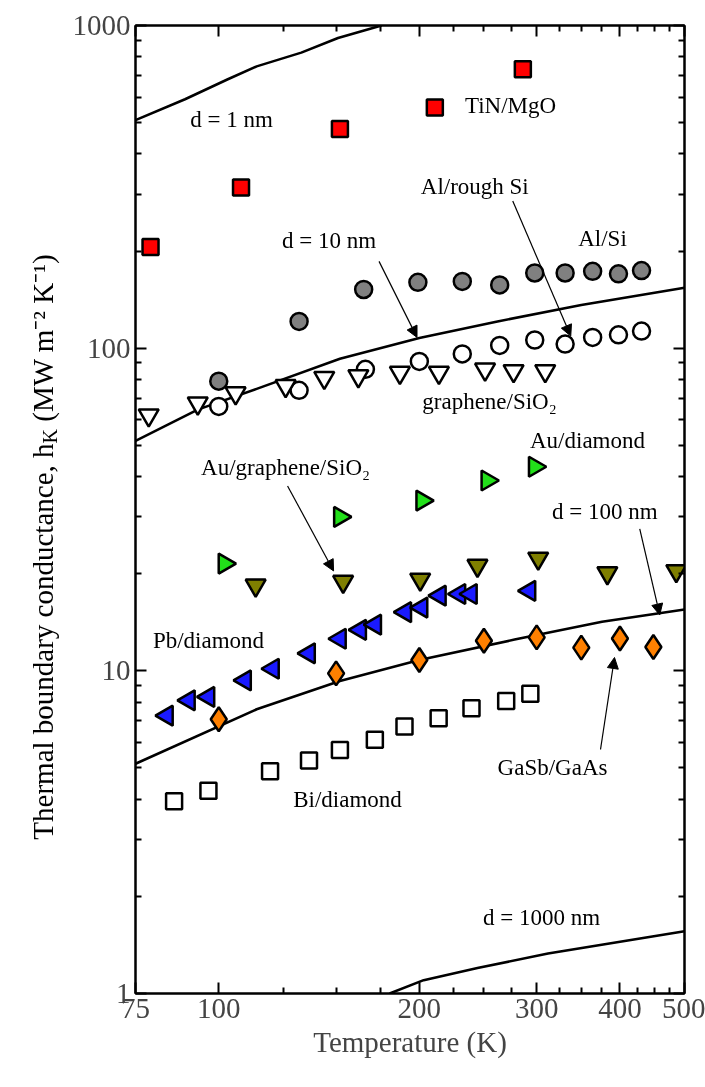  Describe the element at coordinates (329, 240) in the screenshot. I see `annotation: d = 10 nm` at that location.